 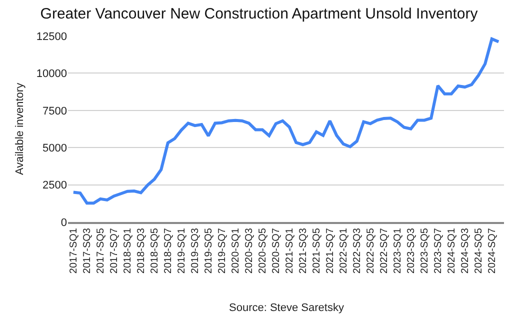 What do you see at coordinates (114, 251) in the screenshot?
I see `x-tick-label: 2017-SQ7` at bounding box center [114, 251].